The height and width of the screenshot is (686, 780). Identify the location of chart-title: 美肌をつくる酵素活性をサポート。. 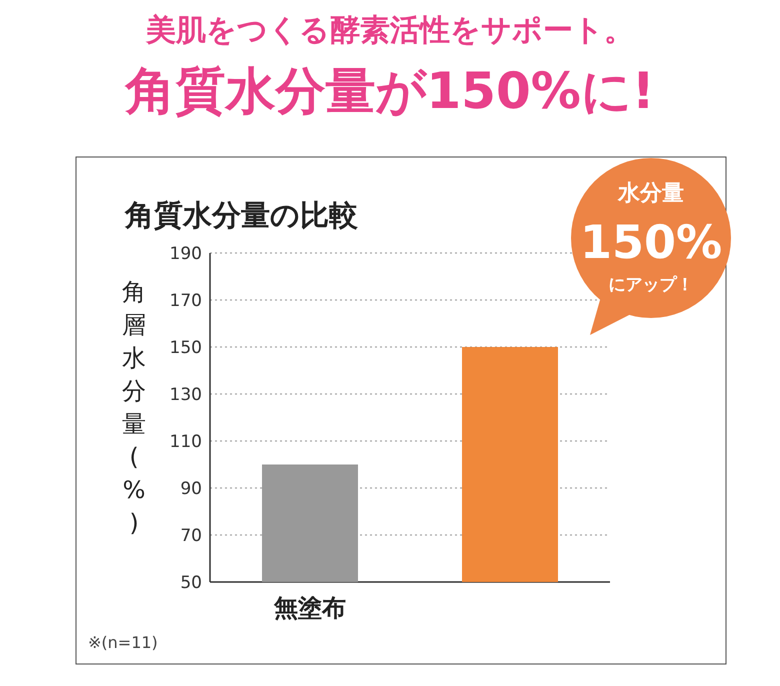
(389, 30).